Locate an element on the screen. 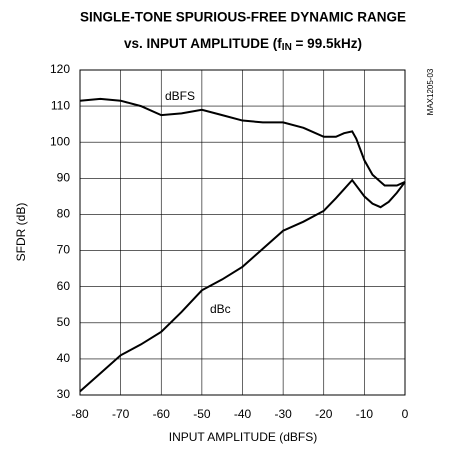 This screenshot has width=460, height=453. y-tick-label: 80 is located at coordinates (64, 214).